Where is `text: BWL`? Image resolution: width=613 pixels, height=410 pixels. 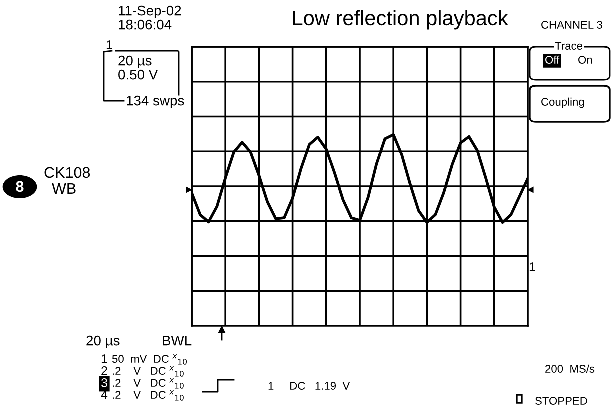 text: BWL is located at coordinates (177, 341).